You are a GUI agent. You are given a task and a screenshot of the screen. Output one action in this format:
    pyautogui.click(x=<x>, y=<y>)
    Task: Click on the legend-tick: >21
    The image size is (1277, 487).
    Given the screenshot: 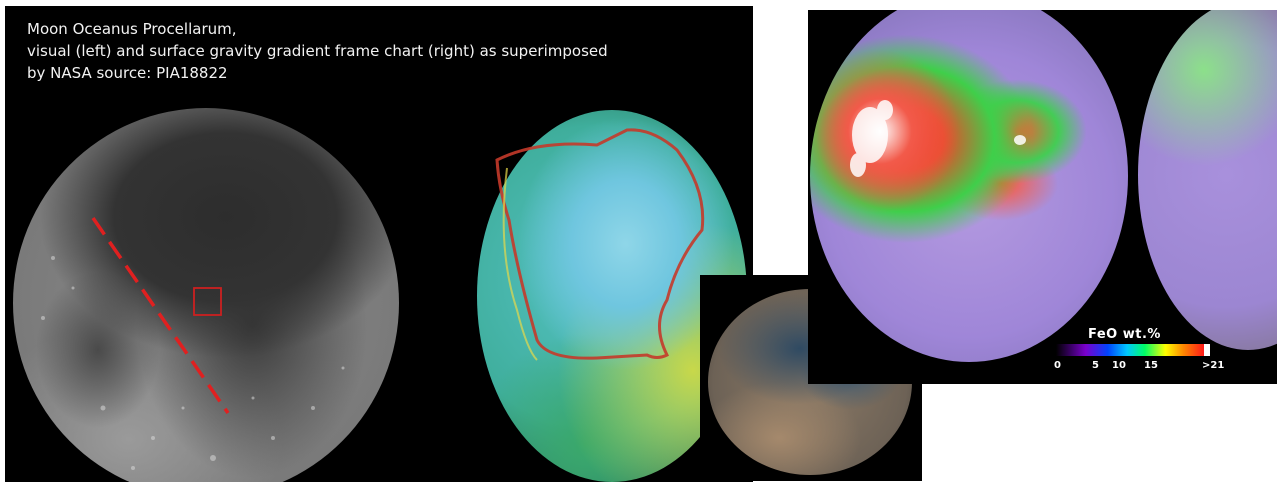 What is the action you would take?
    pyautogui.click(x=1213, y=365)
    